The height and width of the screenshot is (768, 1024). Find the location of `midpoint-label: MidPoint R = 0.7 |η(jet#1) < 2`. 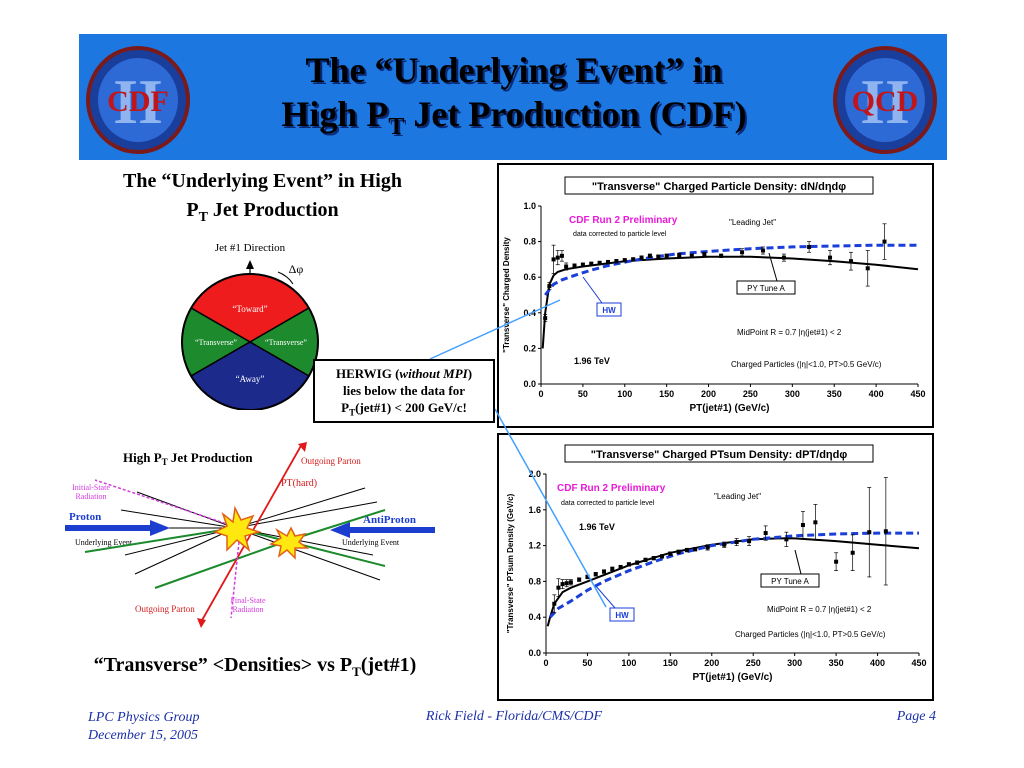

midpoint-label: MidPoint R = 0.7 |η(jet#1) < 2 is located at coordinates (819, 609).